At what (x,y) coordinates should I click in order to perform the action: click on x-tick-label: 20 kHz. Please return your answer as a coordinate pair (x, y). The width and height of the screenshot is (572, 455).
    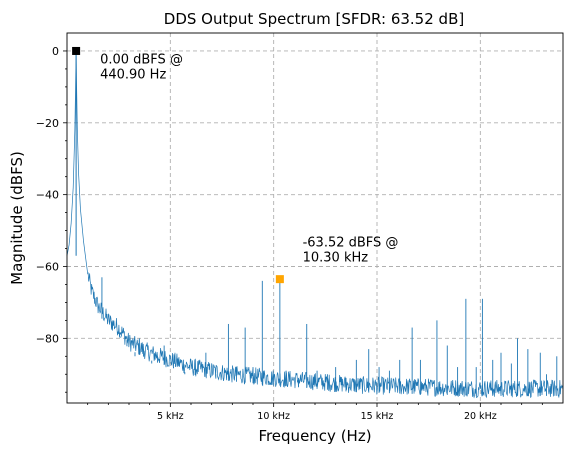
    Looking at the image, I should click on (480, 416).